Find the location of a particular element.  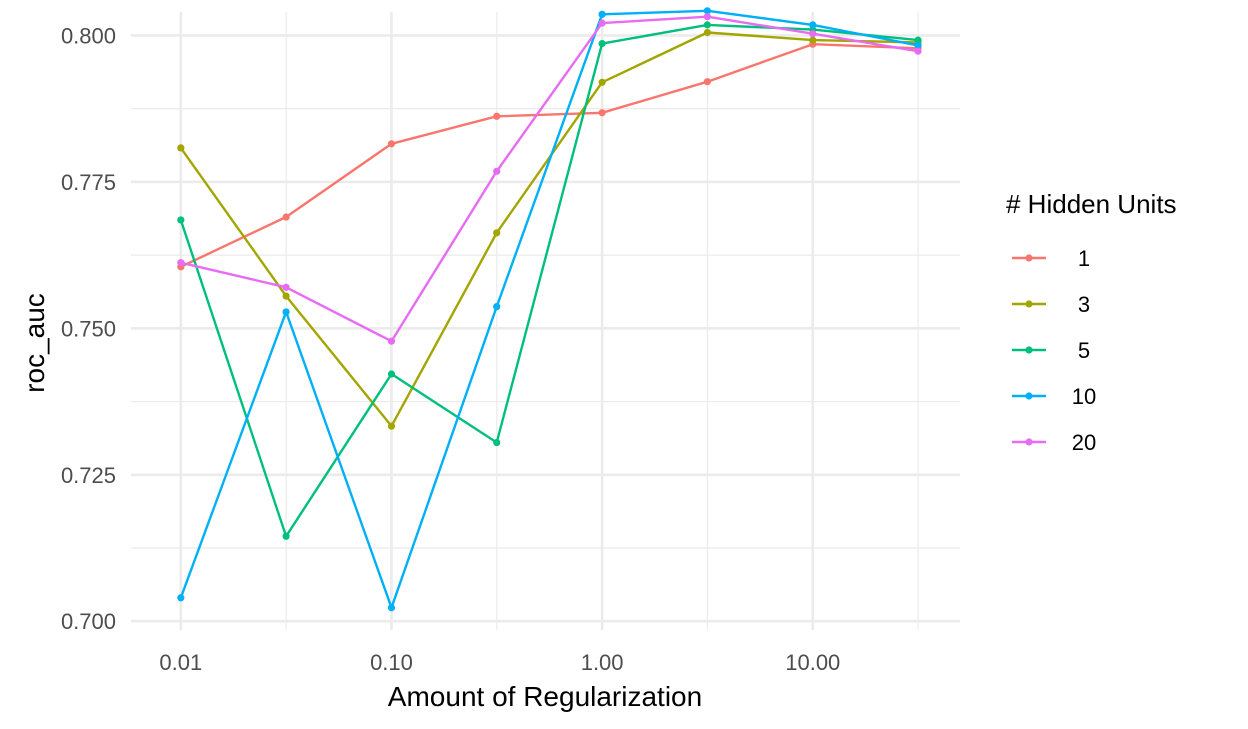

y-axis-title: roc_auc is located at coordinates (34, 343).